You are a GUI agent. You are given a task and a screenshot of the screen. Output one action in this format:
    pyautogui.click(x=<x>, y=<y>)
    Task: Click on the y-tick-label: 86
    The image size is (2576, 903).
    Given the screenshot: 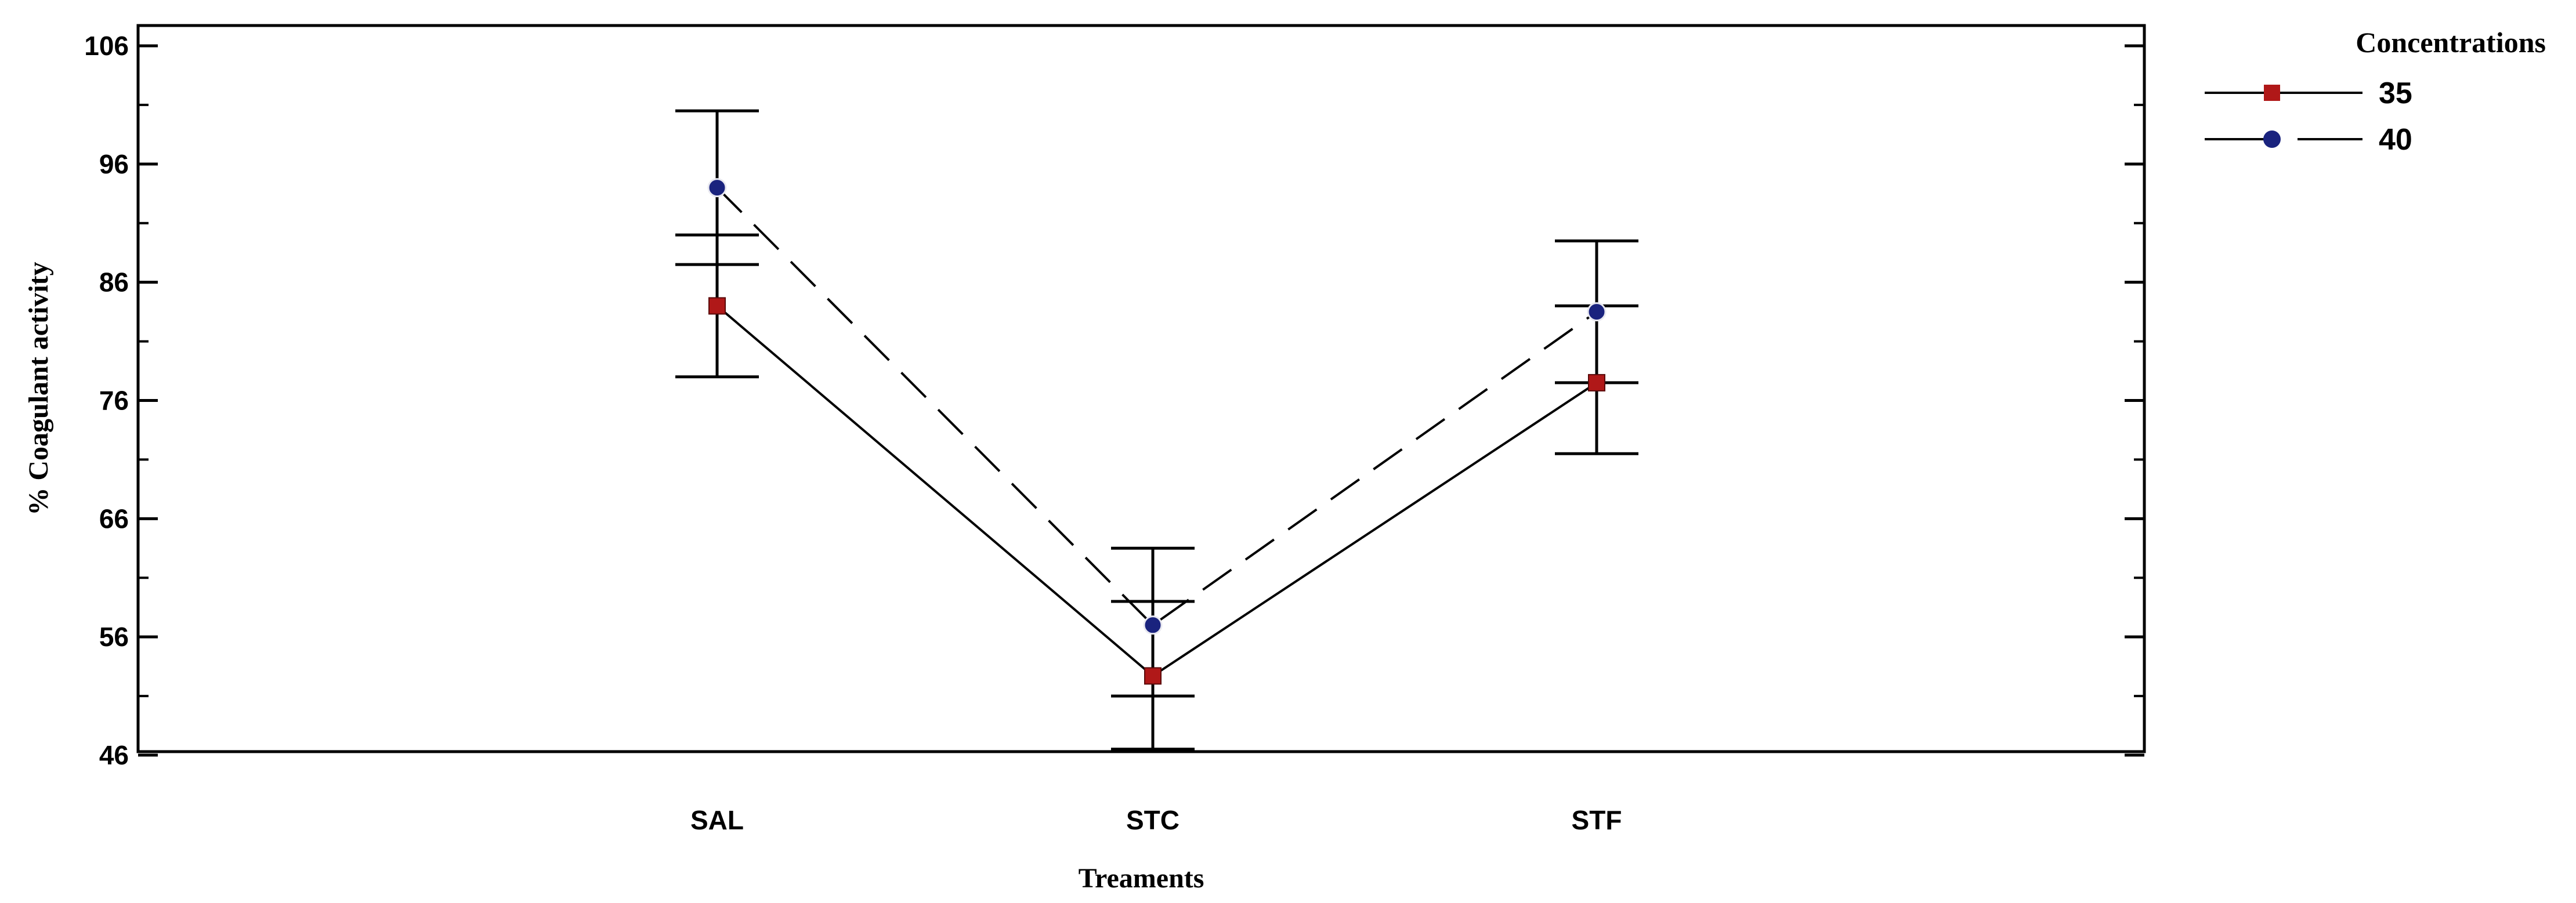 What is the action you would take?
    pyautogui.click(x=114, y=282)
    